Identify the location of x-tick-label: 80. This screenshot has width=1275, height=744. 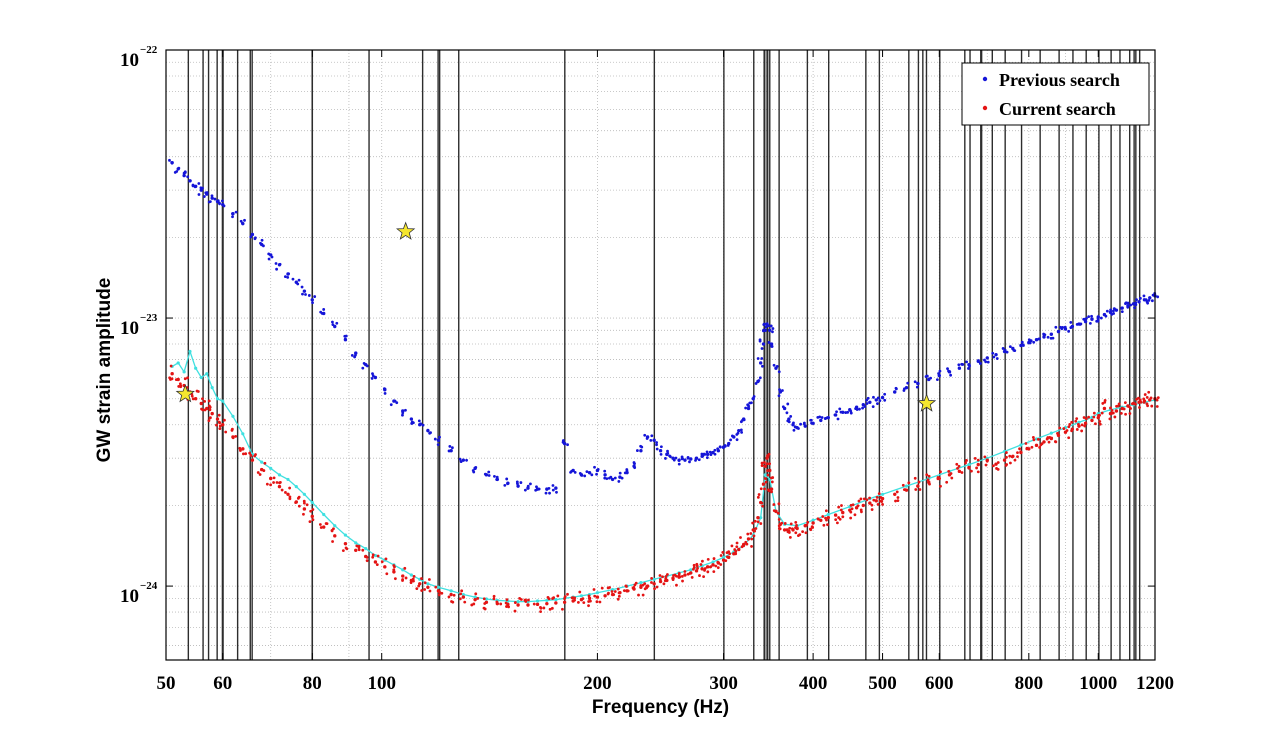
(312, 683).